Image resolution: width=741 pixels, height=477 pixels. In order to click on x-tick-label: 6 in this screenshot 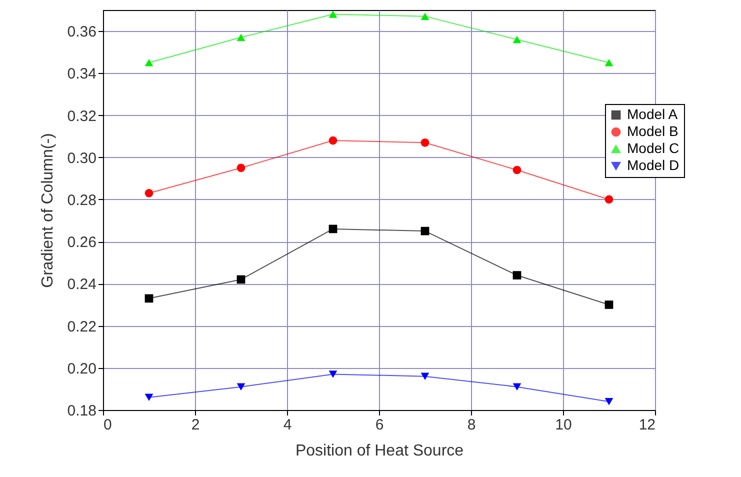, I will do `click(379, 425)`.